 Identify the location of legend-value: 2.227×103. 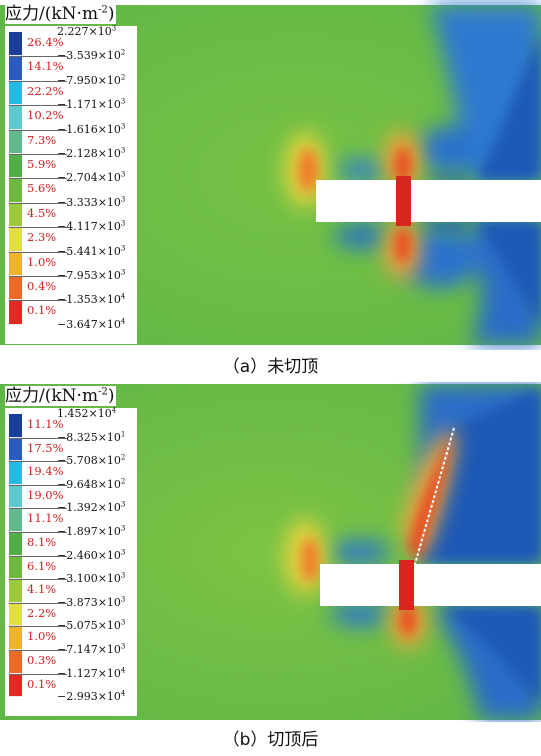
(87, 31).